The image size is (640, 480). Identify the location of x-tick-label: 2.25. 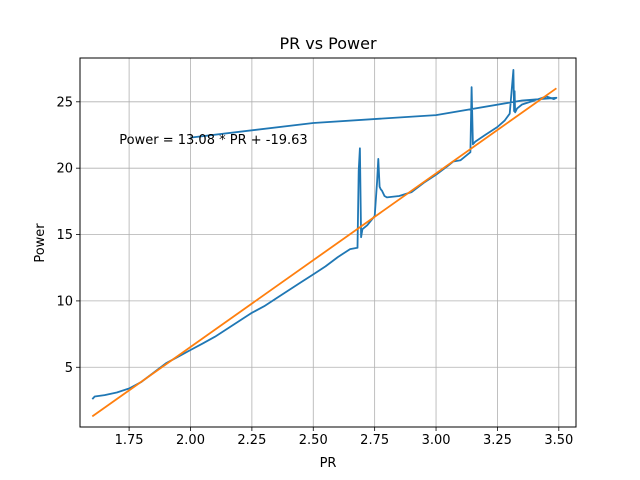
(251, 440).